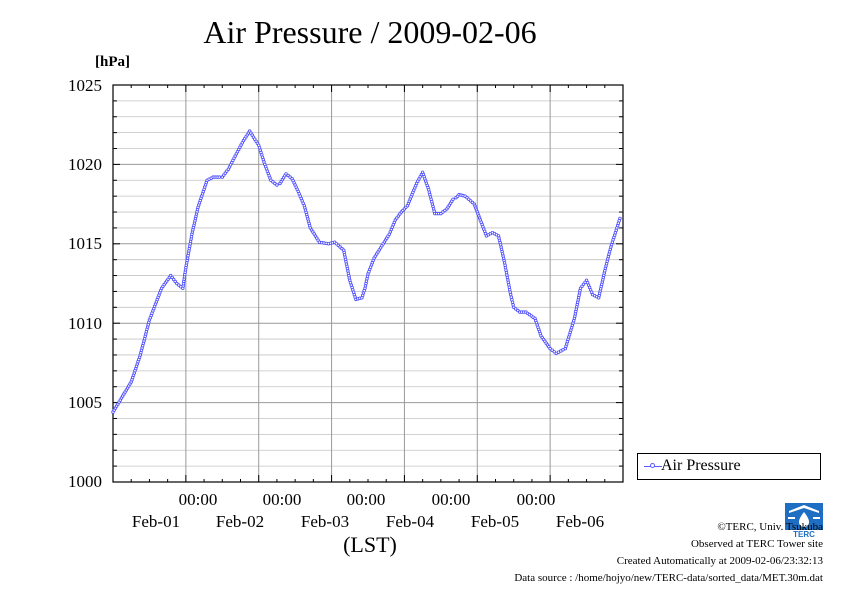  I want to click on logo-text: TERC, so click(804, 534).